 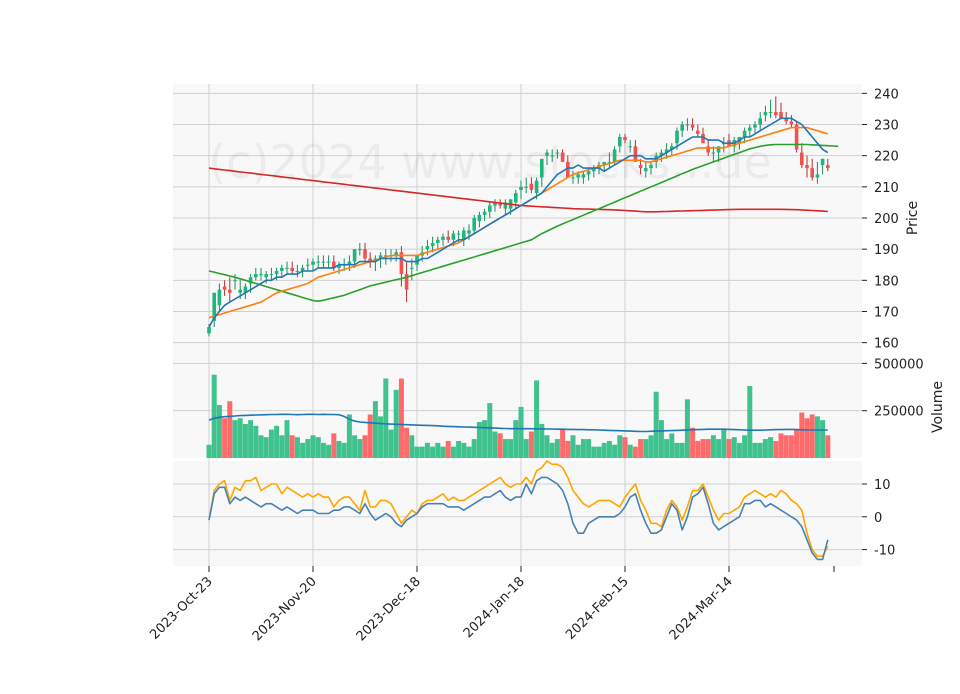 I want to click on oscillator-signal-line, so click(x=518, y=518).